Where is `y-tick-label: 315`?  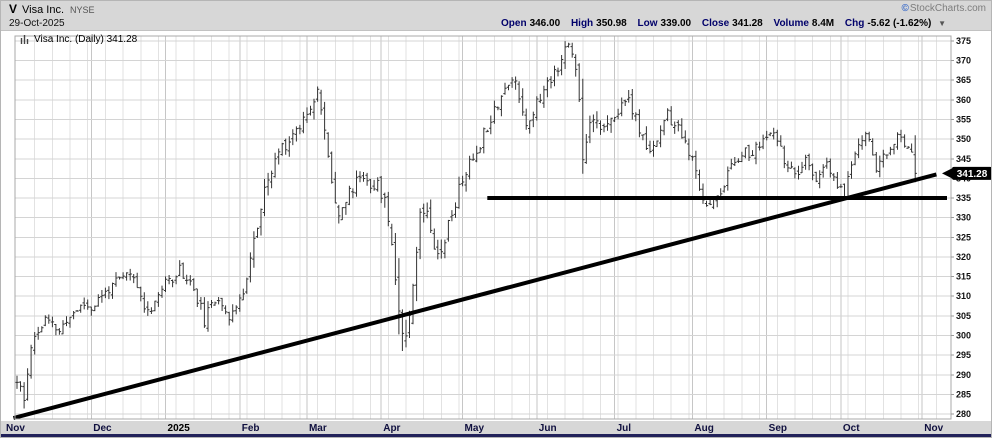 y-tick-label: 315 is located at coordinates (963, 277).